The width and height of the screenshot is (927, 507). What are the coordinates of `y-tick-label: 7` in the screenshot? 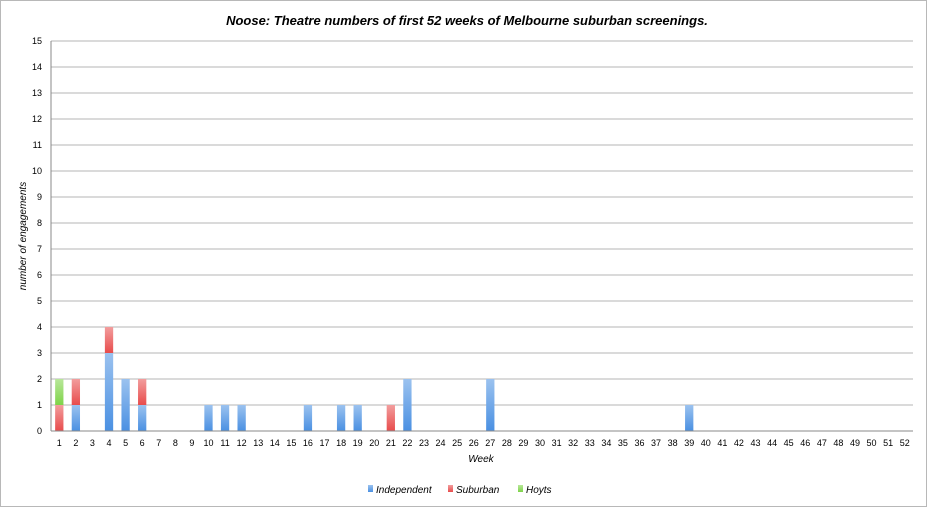 It's located at (39, 249).